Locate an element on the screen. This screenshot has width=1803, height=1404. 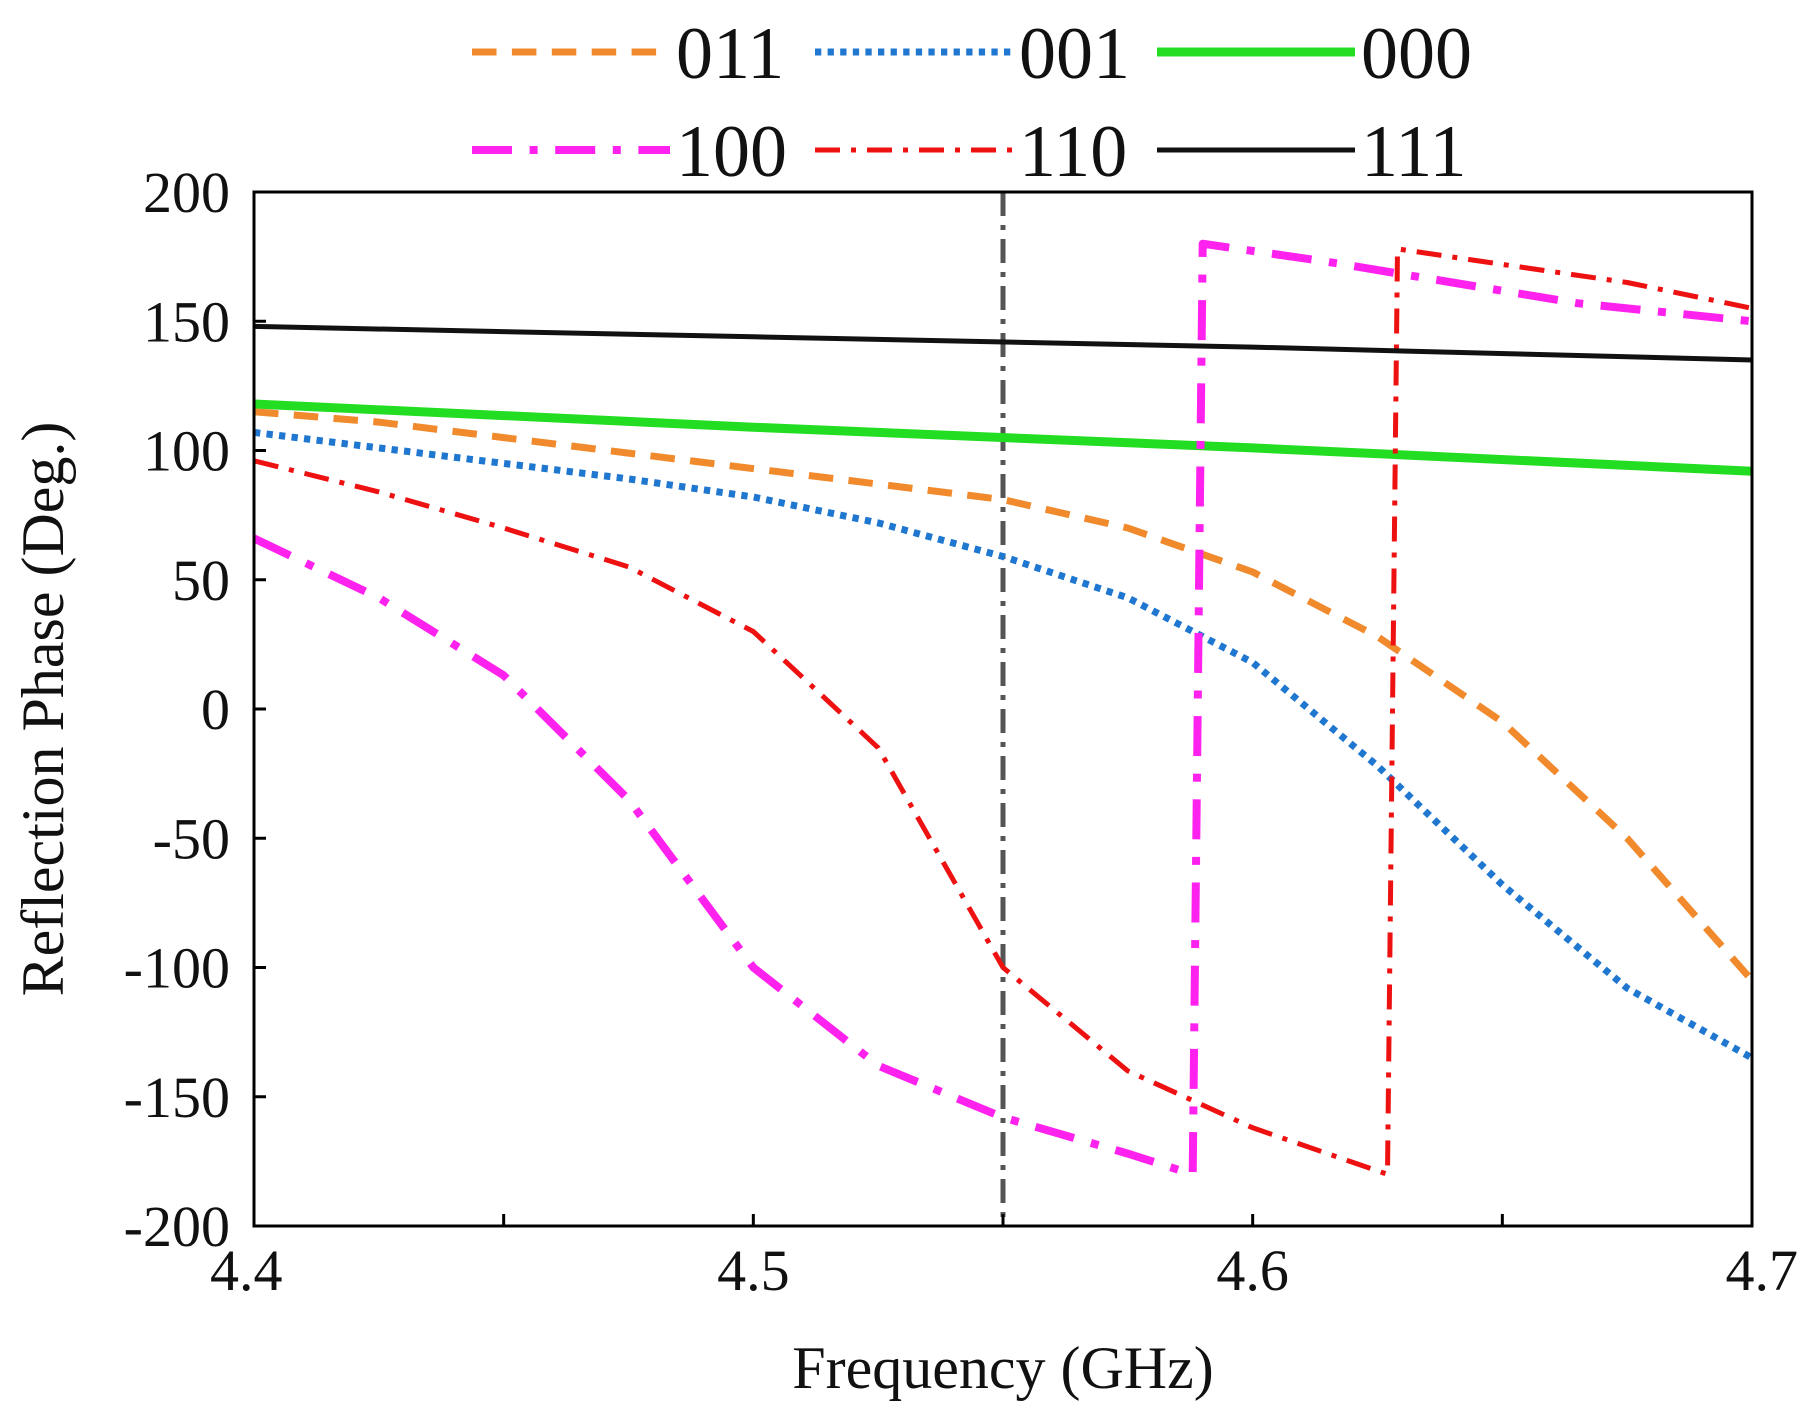
y-tick-label: -50 is located at coordinates (191, 838).